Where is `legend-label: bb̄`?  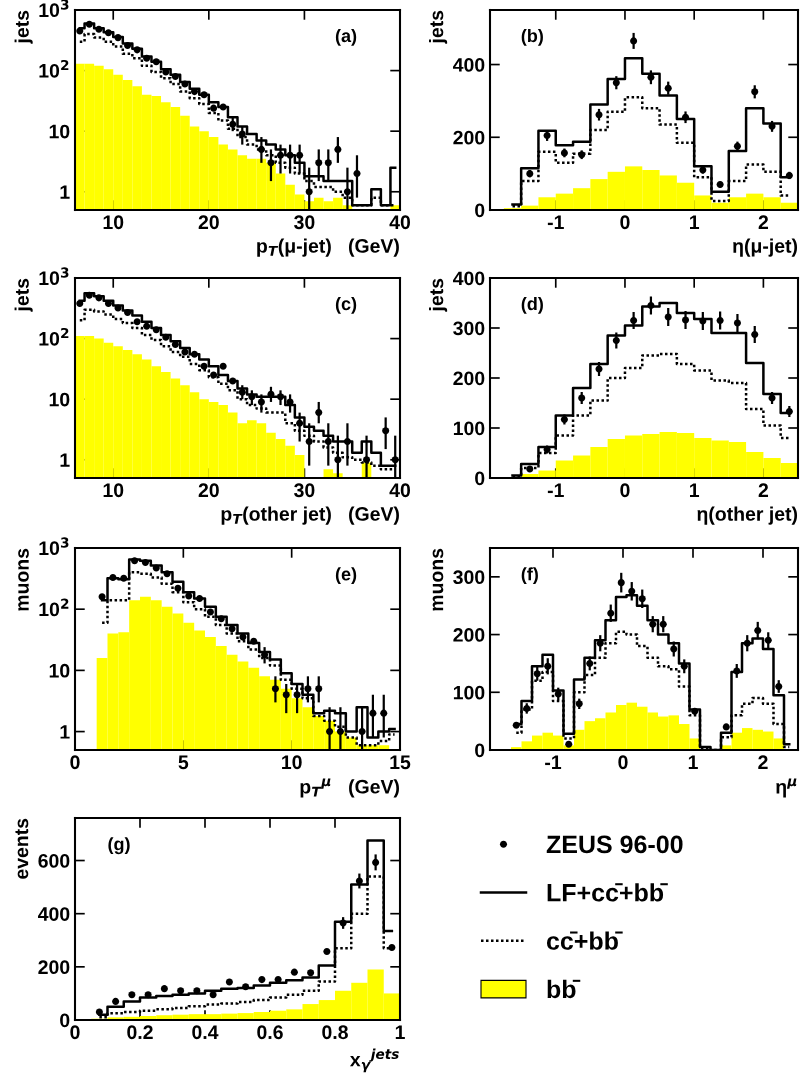 legend-label: bb̄ is located at coordinates (564, 989).